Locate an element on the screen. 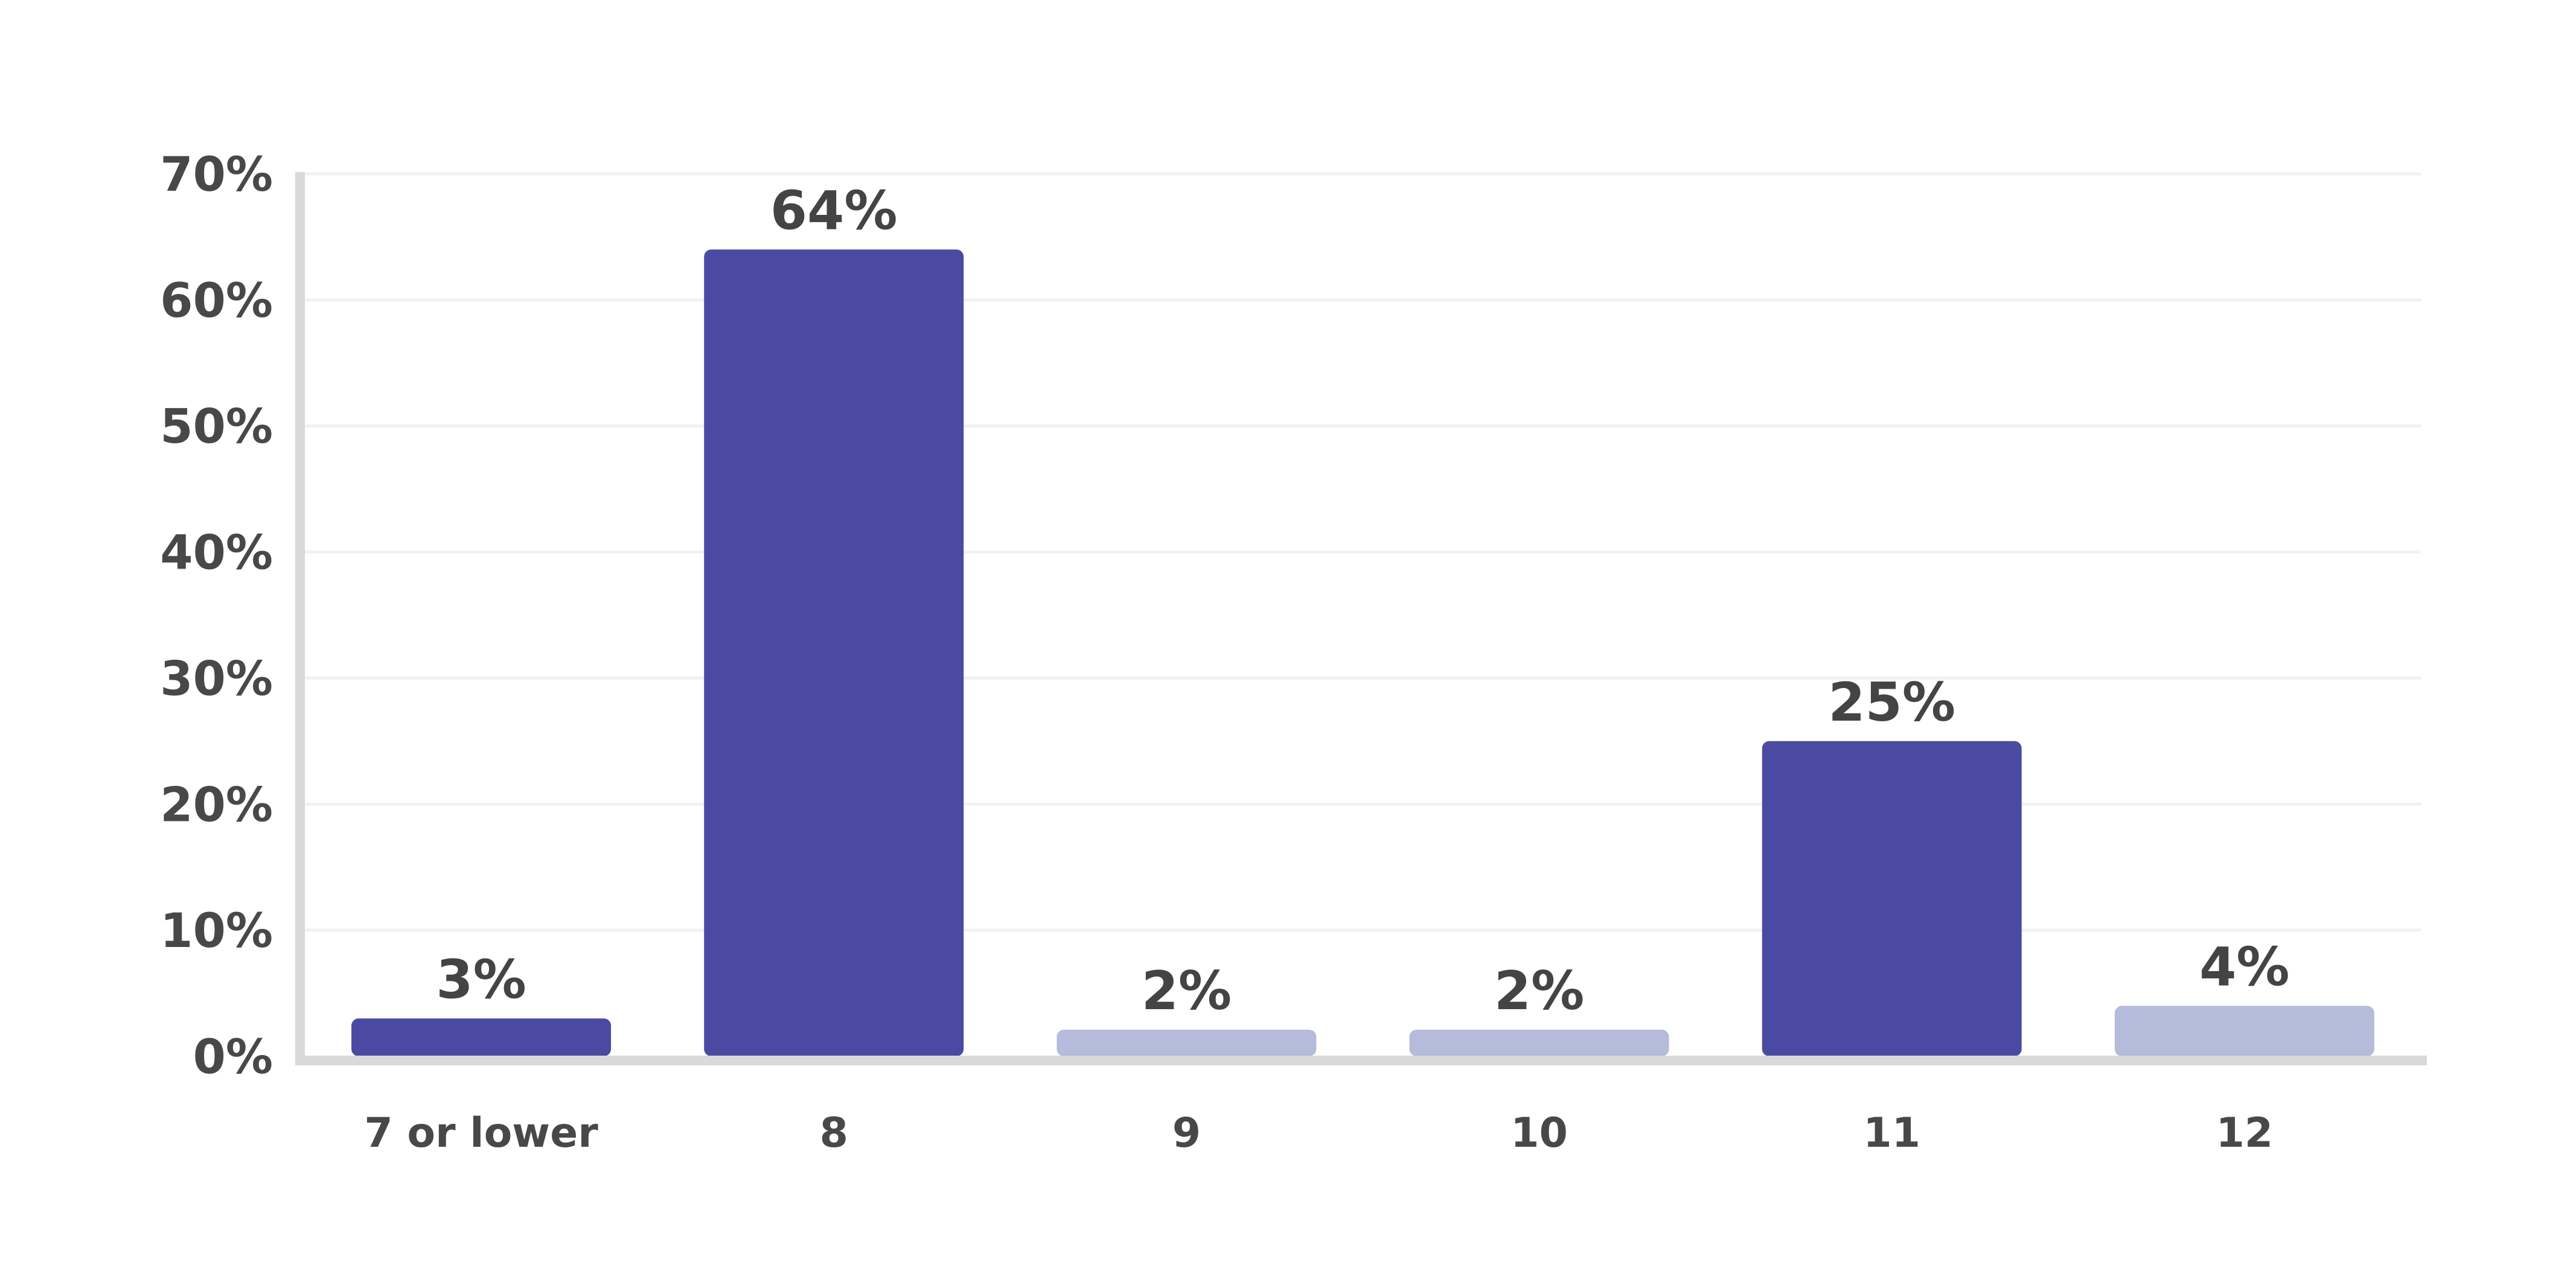  y-tick-label: 0% is located at coordinates (233, 1057).